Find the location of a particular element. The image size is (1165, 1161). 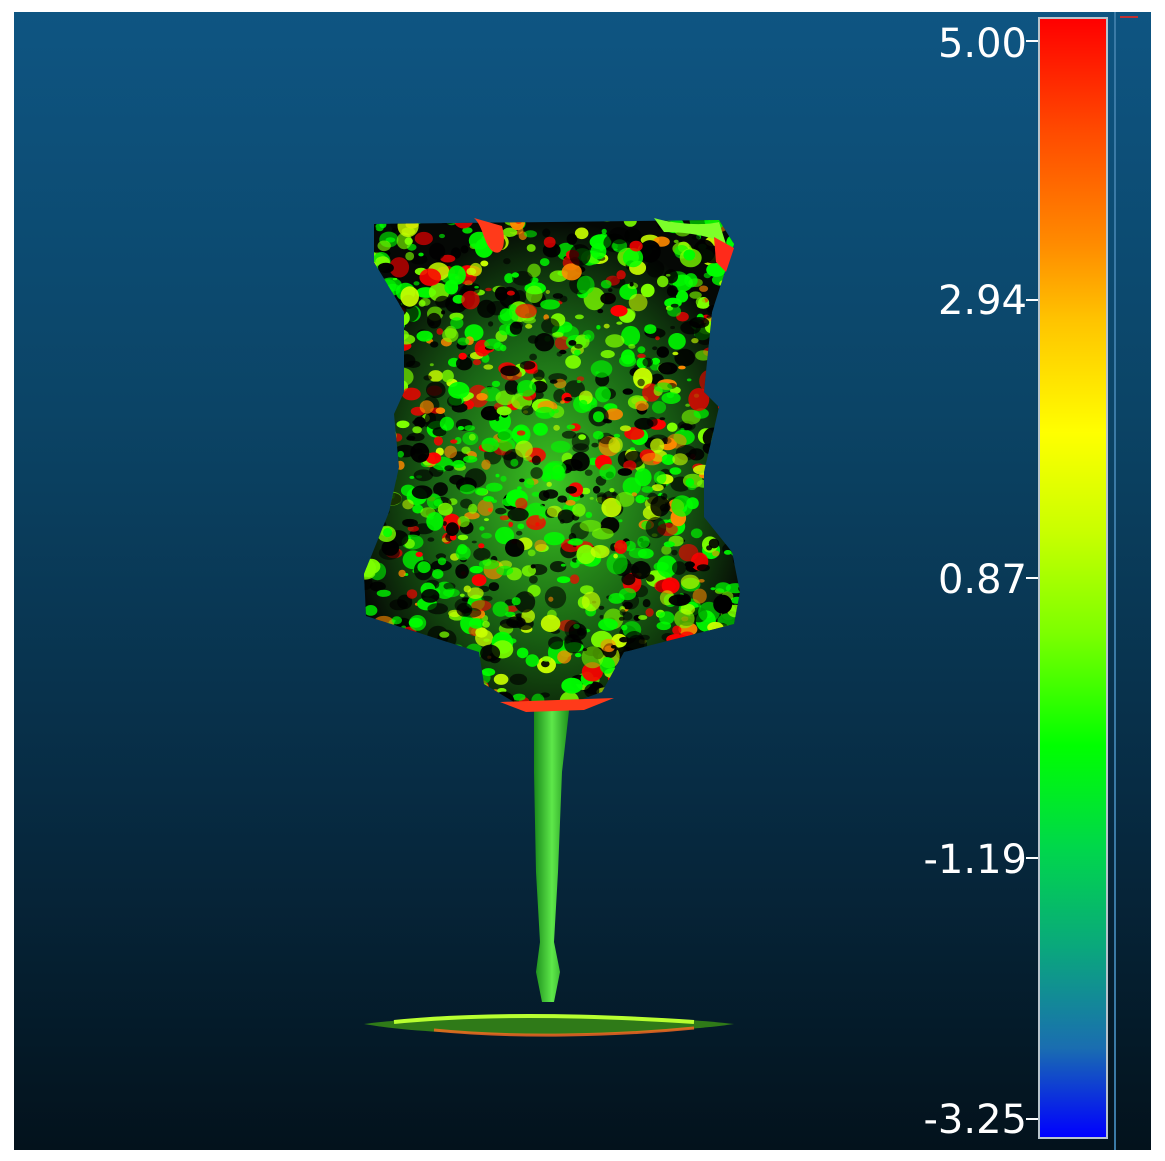

tick-label-min: -3.25 is located at coordinates (975, 1120).